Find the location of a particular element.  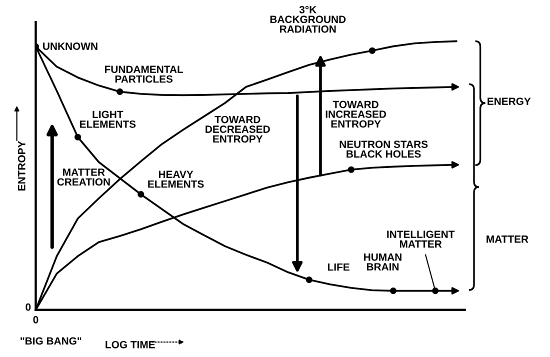

text: MATTER is located at coordinates (507, 239).